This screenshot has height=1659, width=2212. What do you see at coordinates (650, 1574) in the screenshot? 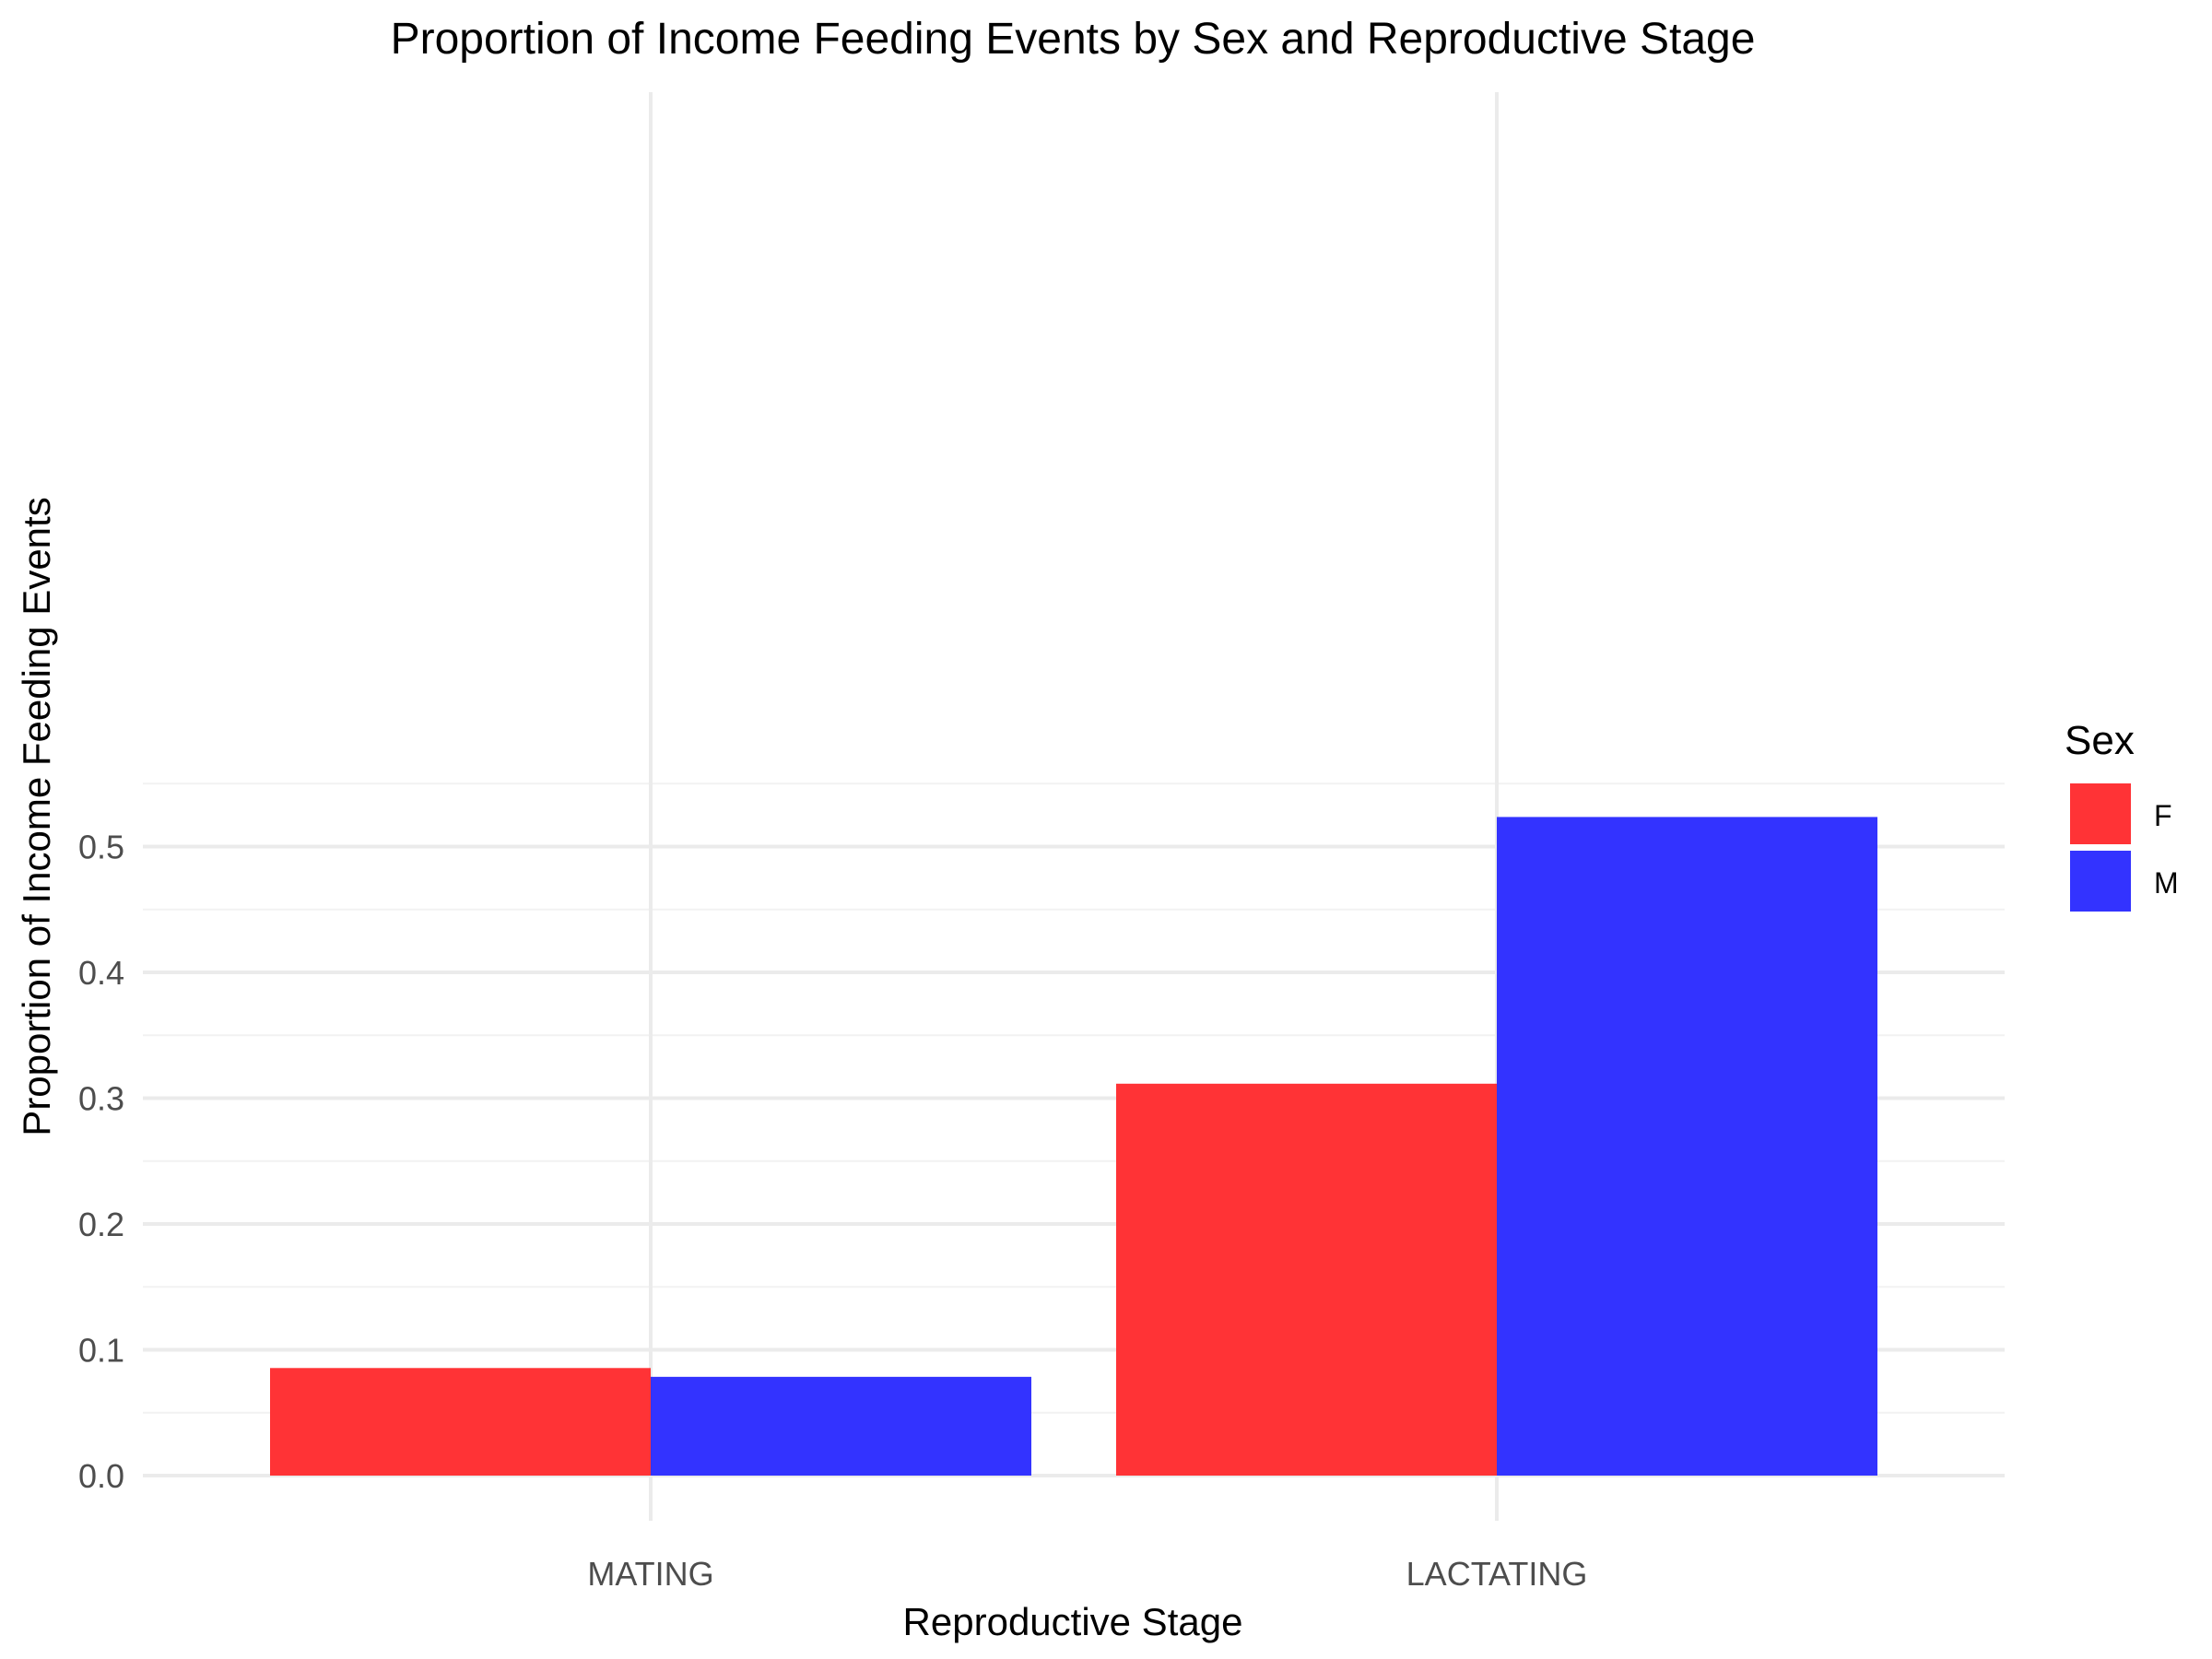
I see `x-tick-label: MATING` at bounding box center [650, 1574].